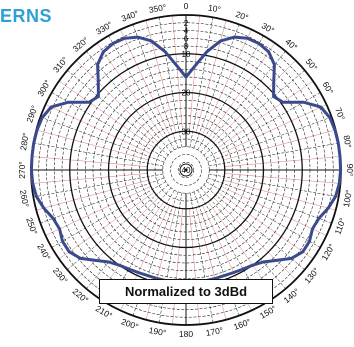 This screenshot has width=354, height=347. Describe the element at coordinates (31, 226) in the screenshot. I see `angle-tick-label: 250°` at that location.